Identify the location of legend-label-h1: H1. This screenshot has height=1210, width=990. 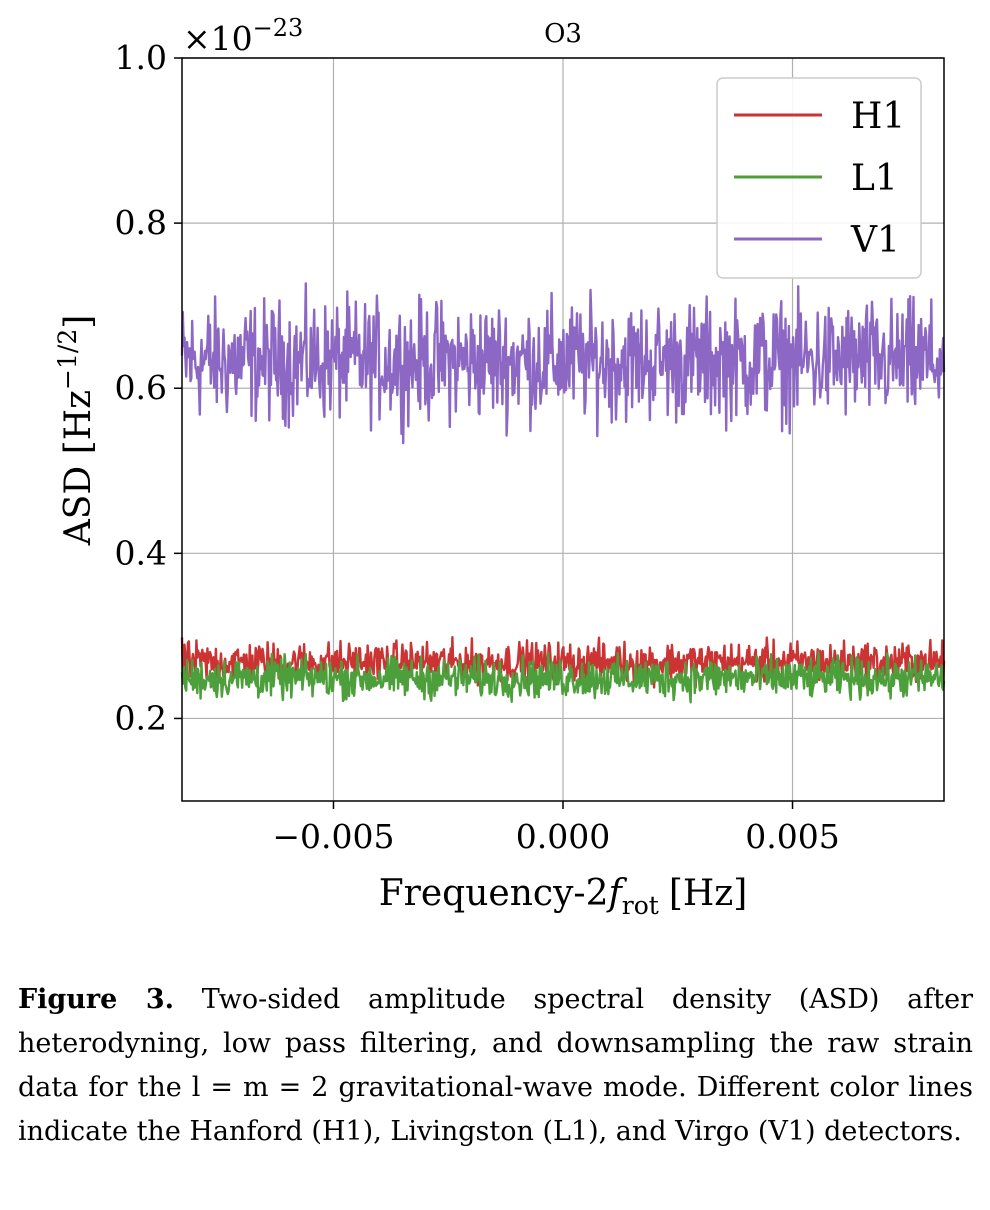
(878, 116).